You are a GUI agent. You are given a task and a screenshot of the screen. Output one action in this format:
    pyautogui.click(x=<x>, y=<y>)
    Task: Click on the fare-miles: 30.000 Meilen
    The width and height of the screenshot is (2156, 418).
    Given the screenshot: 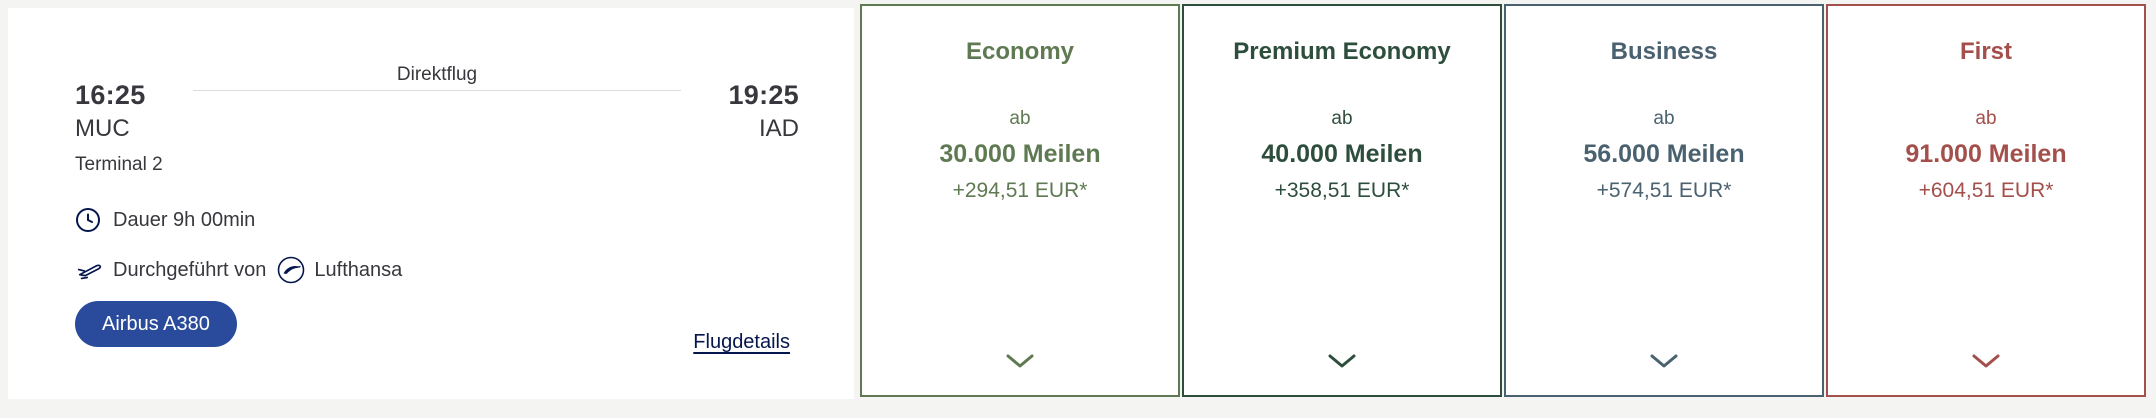 What is the action you would take?
    pyautogui.click(x=1020, y=154)
    